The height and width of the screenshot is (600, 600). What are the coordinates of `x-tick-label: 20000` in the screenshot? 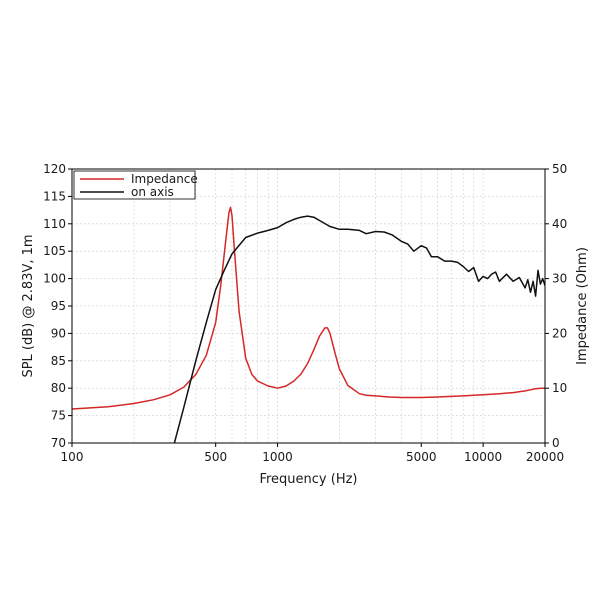 It's located at (545, 457).